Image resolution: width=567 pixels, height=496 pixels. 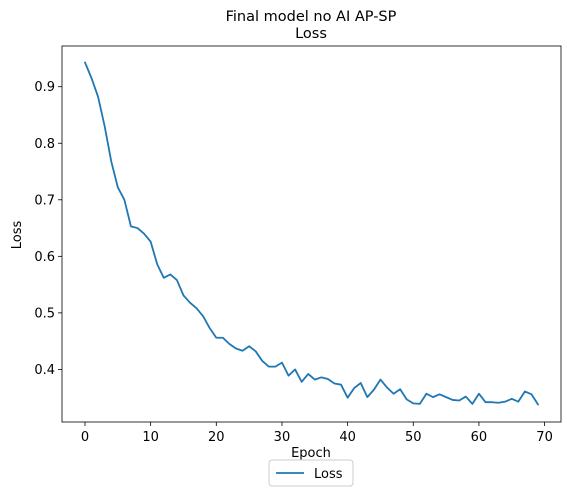 What do you see at coordinates (311, 34) in the screenshot?
I see `chart-subtitle: Loss` at bounding box center [311, 34].